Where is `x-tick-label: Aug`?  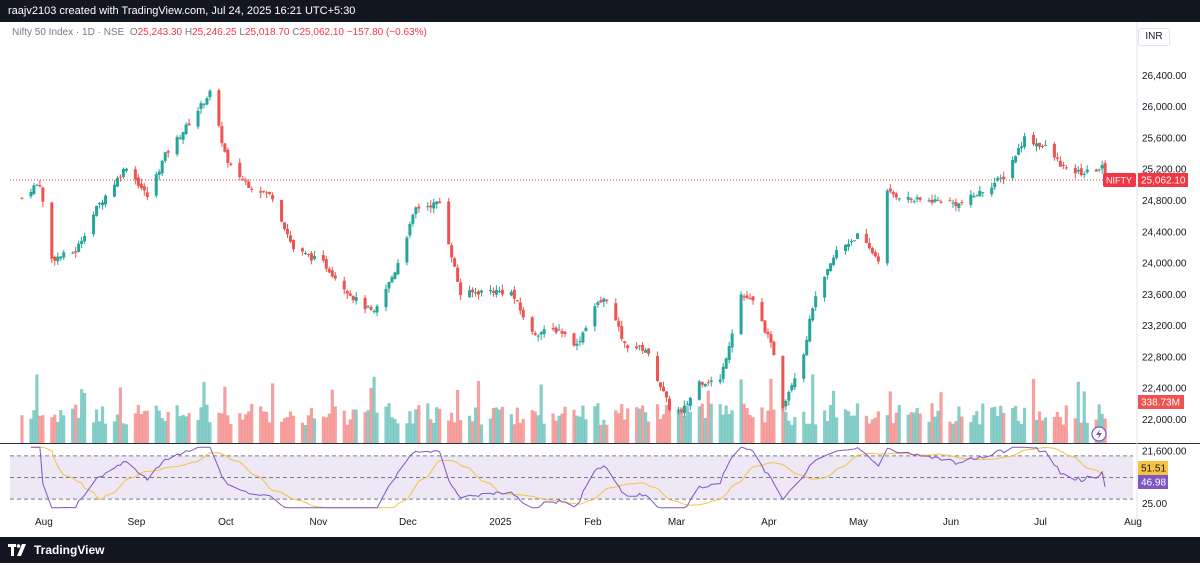
x-tick-label: Aug is located at coordinates (1133, 522).